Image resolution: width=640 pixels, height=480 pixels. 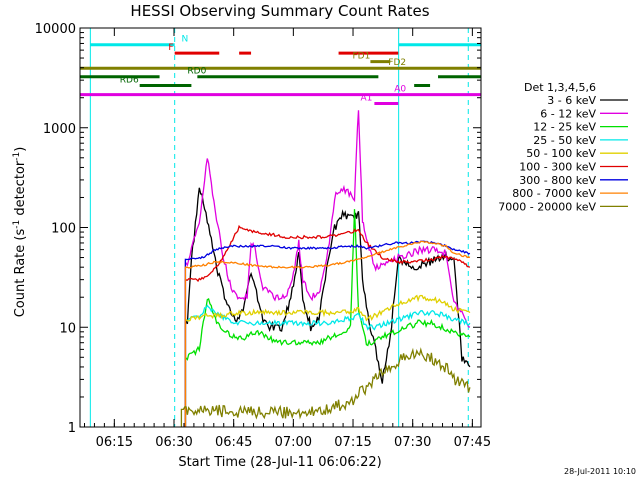 What do you see at coordinates (557, 167) in the screenshot?
I see `legend-label-6: 100 - 300 keV` at bounding box center [557, 167].